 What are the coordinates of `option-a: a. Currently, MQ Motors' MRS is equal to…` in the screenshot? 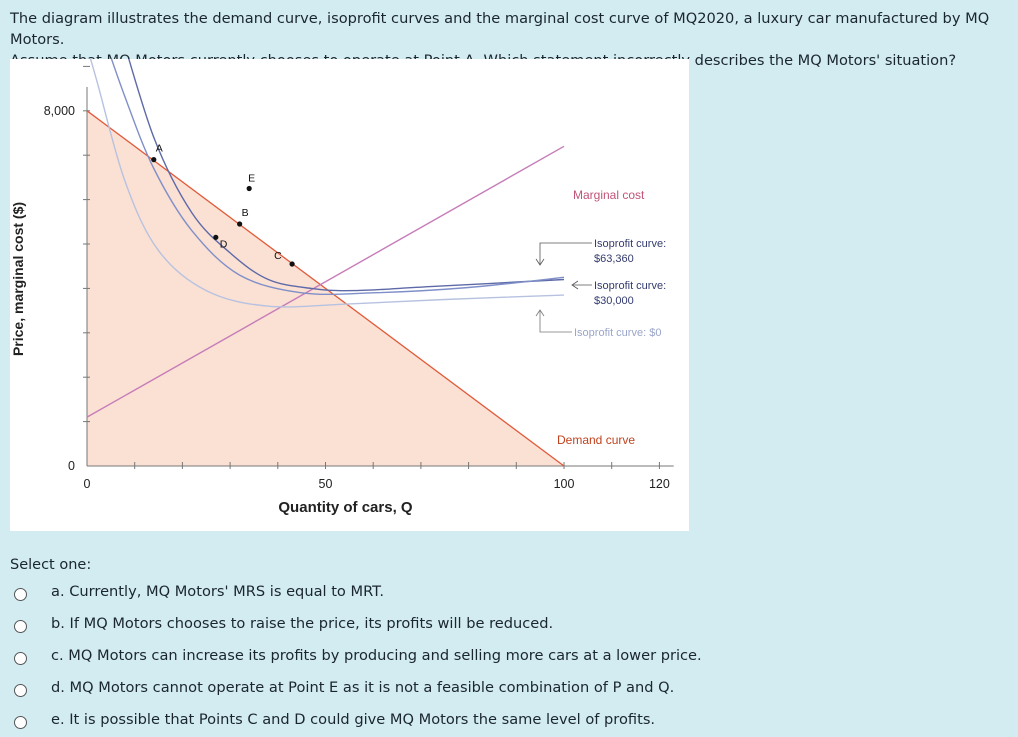 It's located at (380, 595).